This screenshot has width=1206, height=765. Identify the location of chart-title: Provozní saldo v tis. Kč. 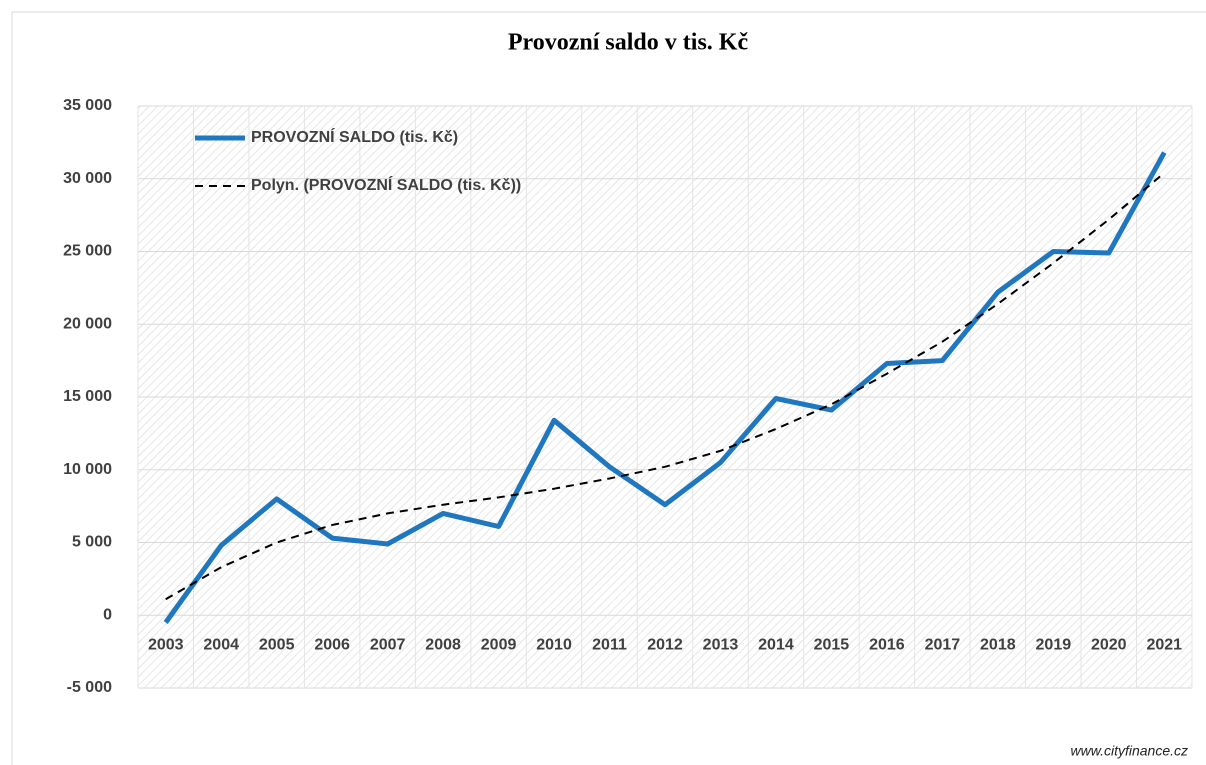
(628, 43).